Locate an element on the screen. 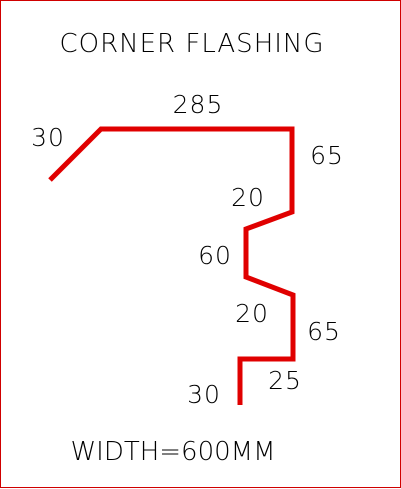  dimension-lip-bottom: 30 is located at coordinates (204, 394).